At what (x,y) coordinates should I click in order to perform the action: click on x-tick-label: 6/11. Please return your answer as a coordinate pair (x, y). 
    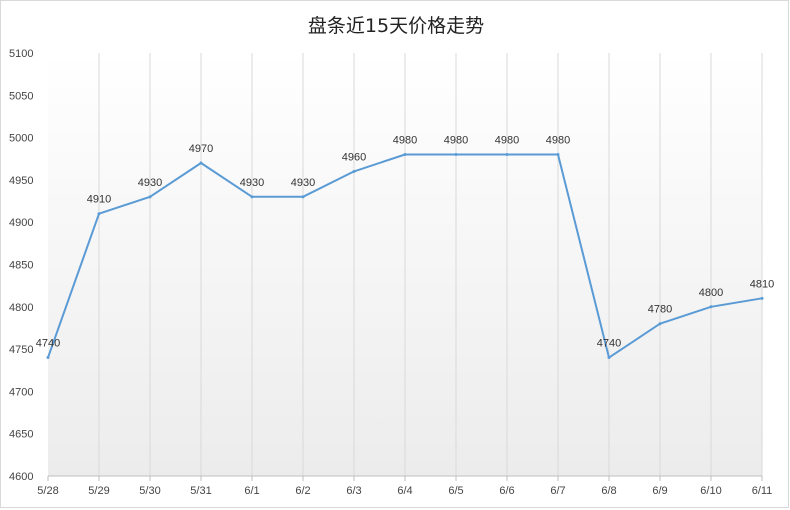
    Looking at the image, I should click on (762, 491).